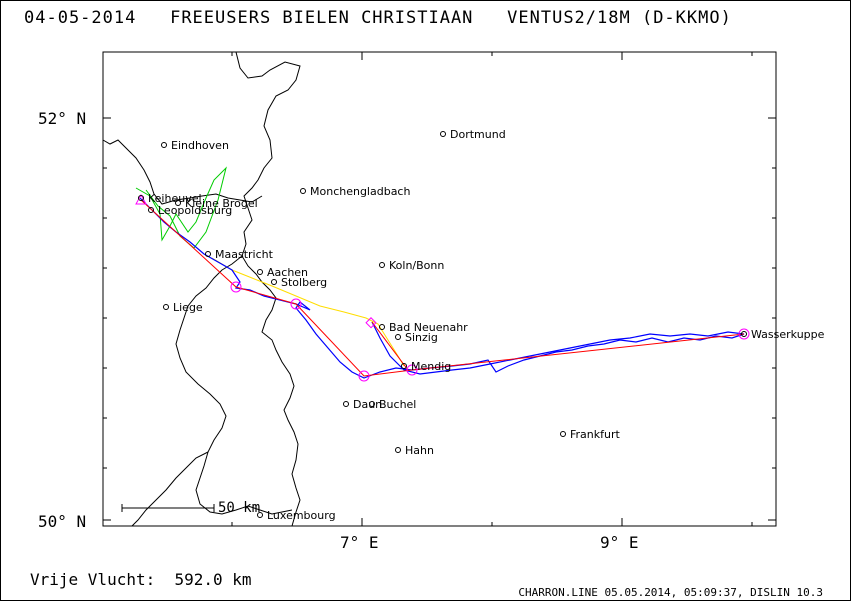 This screenshot has height=603, width=853. What do you see at coordinates (239, 508) in the screenshot?
I see `scale-label: 50 km` at bounding box center [239, 508].